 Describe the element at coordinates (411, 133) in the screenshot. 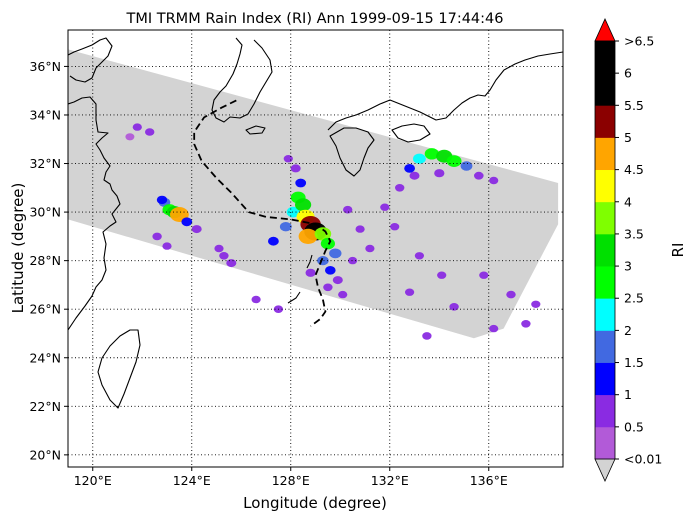

I see `coastline-japan-shikoku` at that location.